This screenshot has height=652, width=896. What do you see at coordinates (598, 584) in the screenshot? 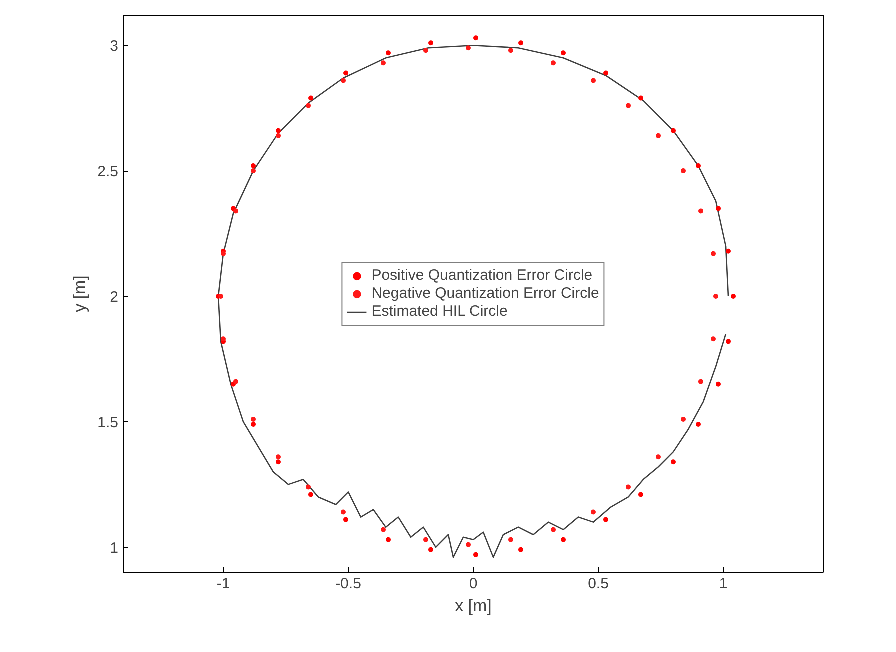
I see `x-tick-label: 0.5` at bounding box center [598, 584].